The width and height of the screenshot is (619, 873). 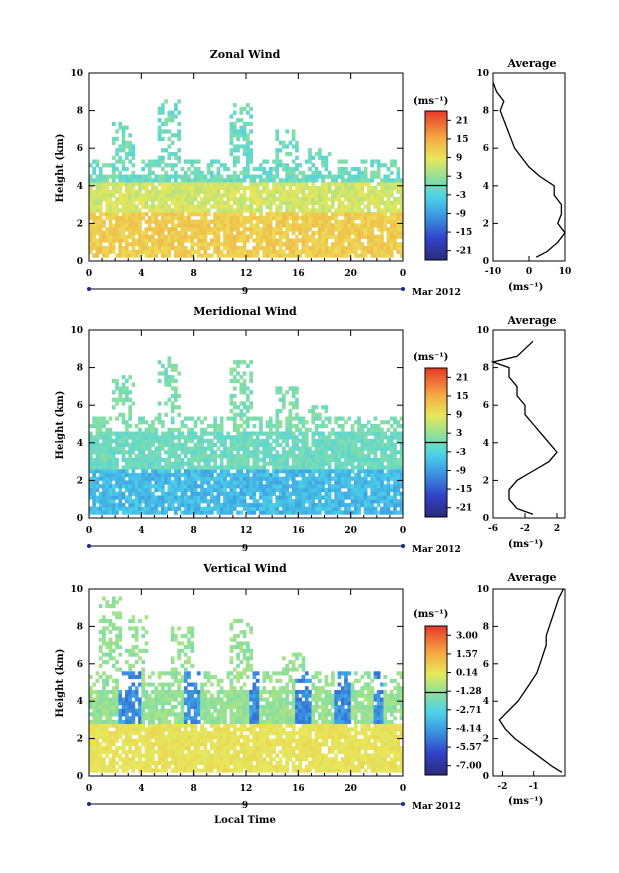 What do you see at coordinates (464, 490) in the screenshot?
I see `colorbar-tick-label: -15` at bounding box center [464, 490].